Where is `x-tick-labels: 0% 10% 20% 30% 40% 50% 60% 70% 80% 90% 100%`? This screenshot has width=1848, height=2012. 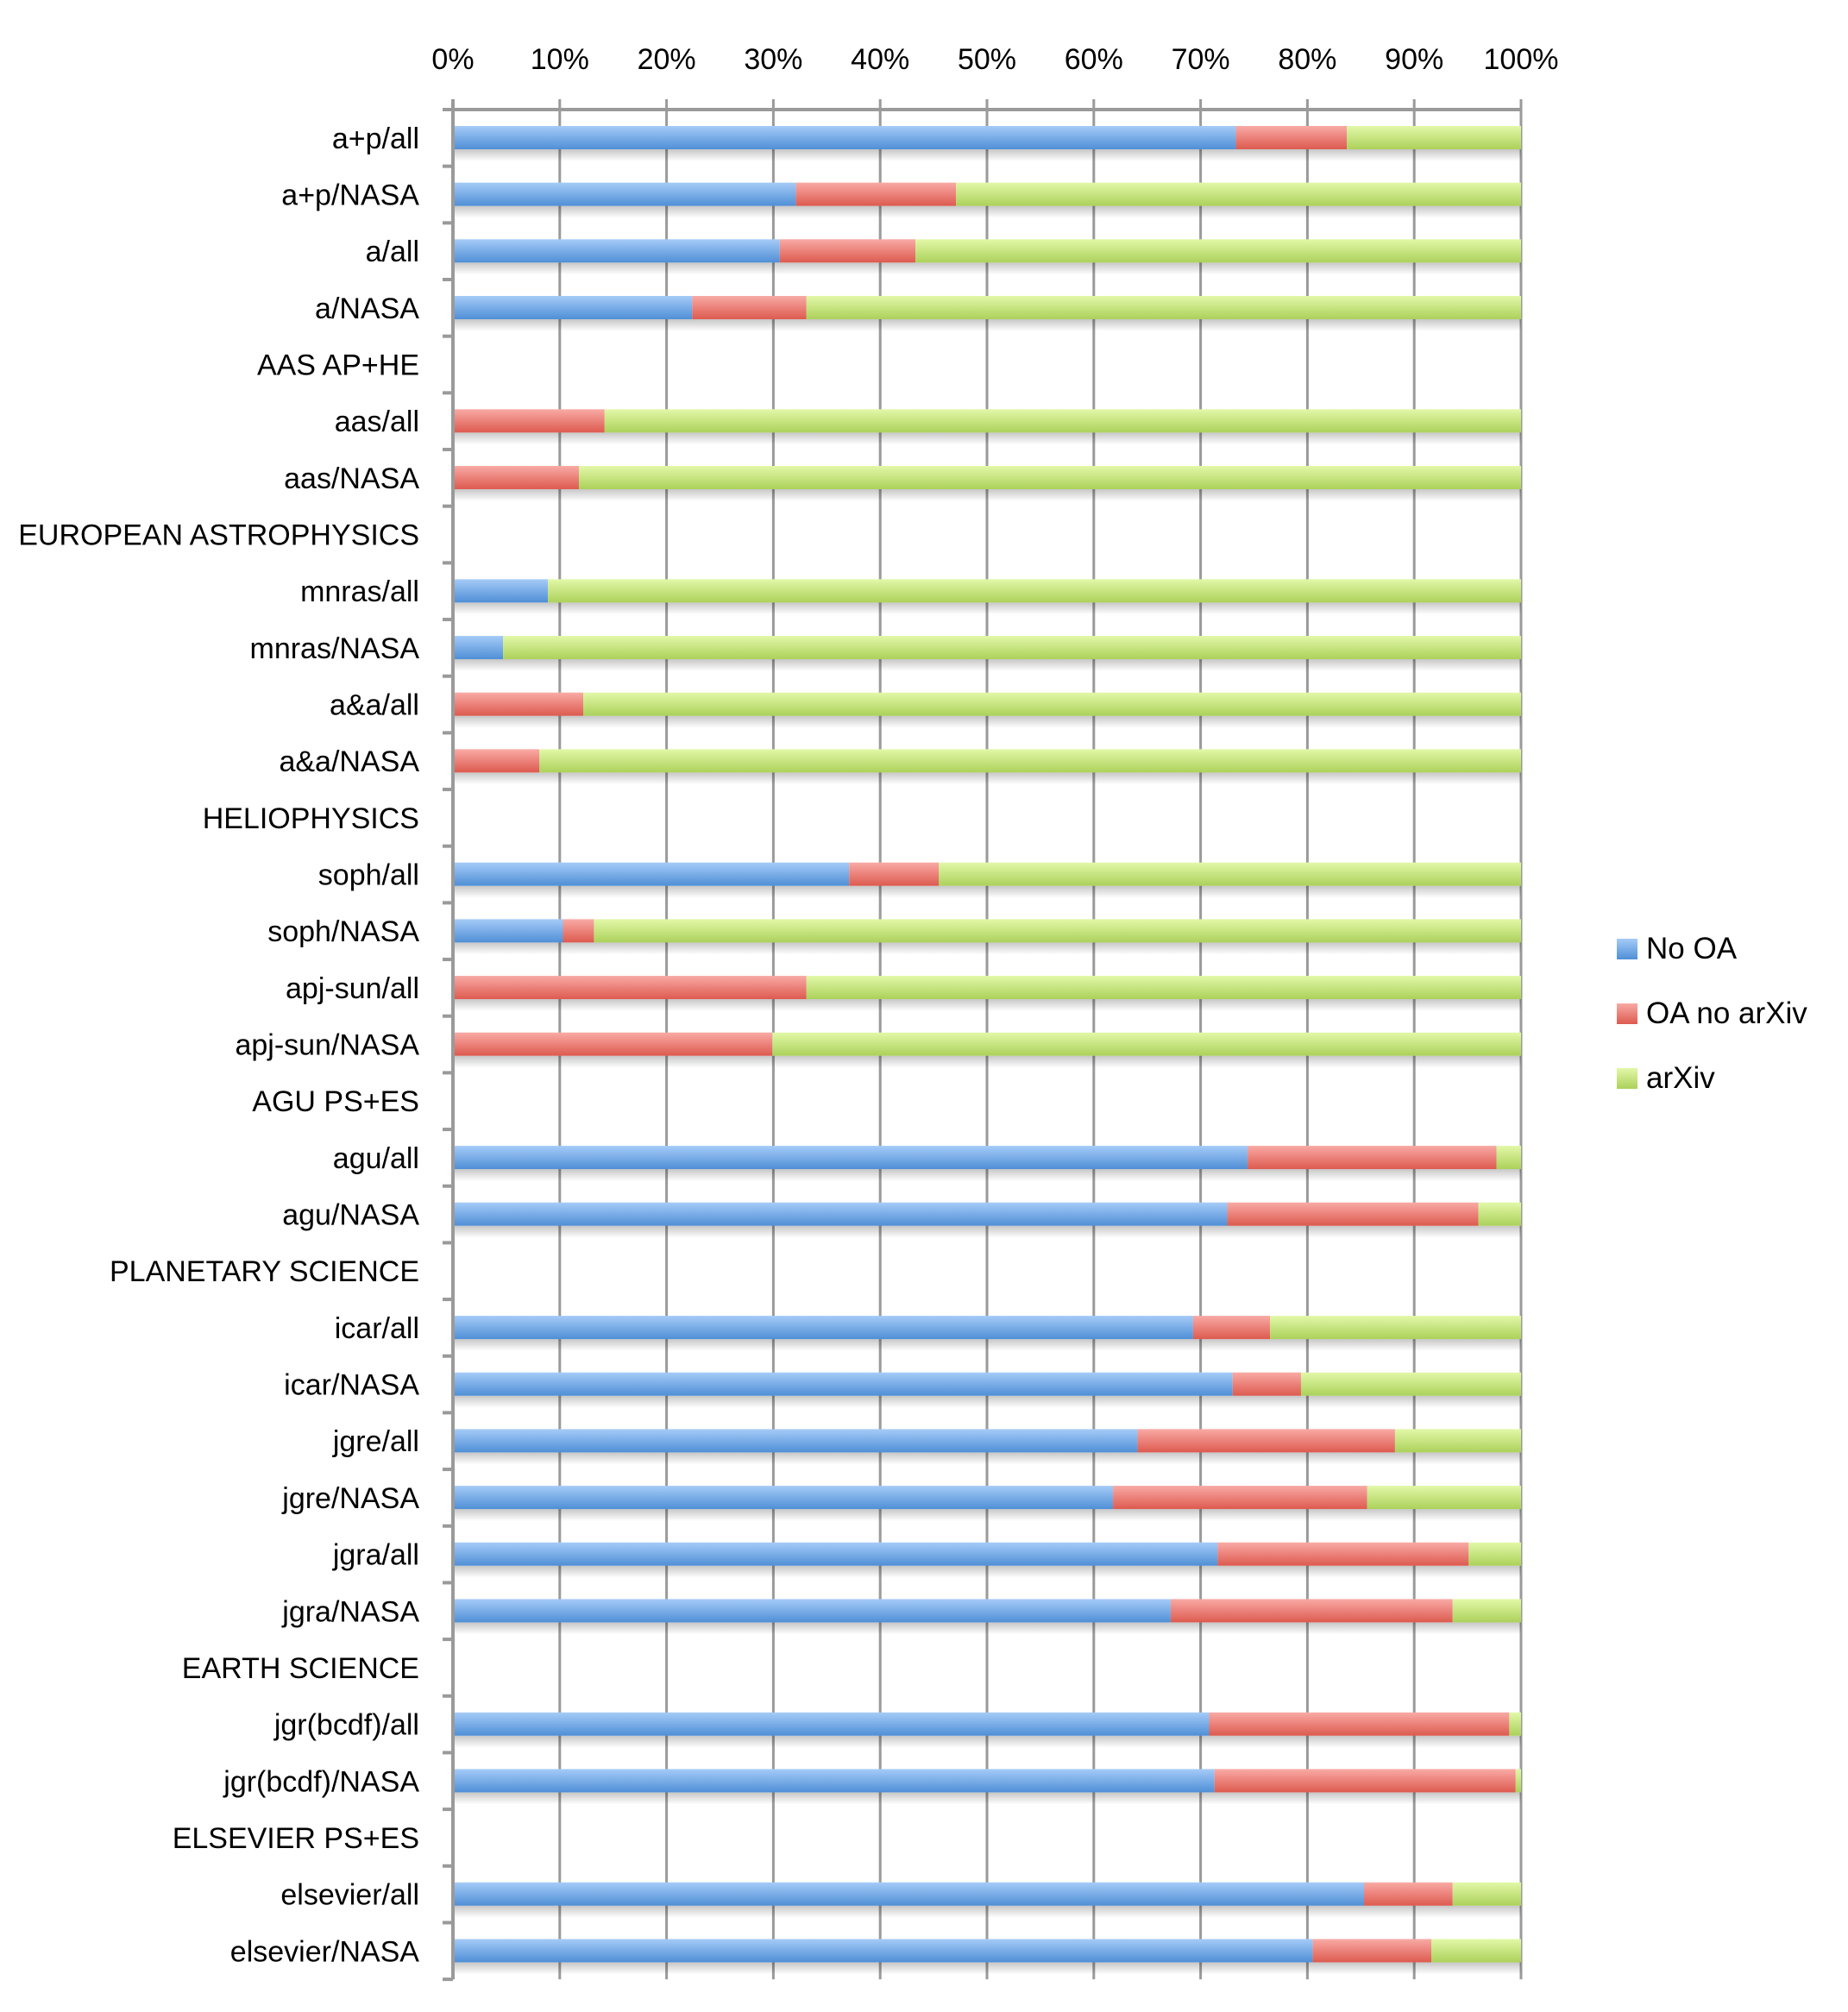 x-tick-labels: 0% 10% 20% 30% 40% 50% 60% 70% 80% 90% 100% is located at coordinates (995, 60).